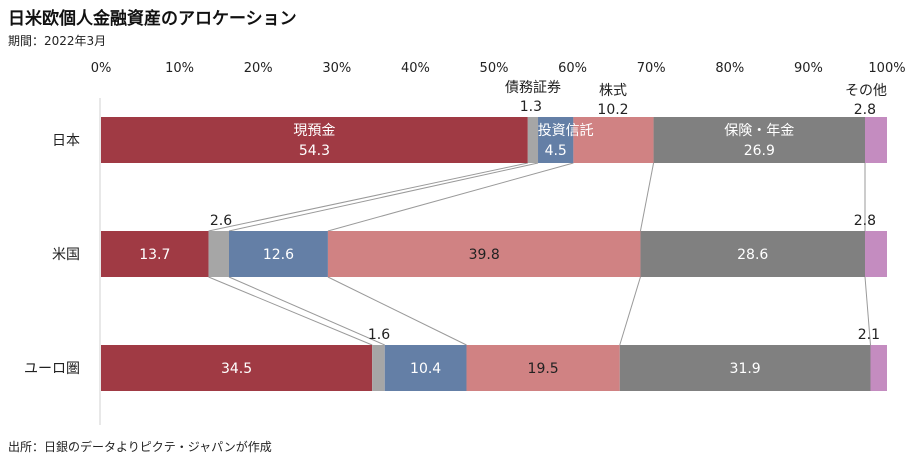  I want to click on chart-title: 日米欧個人金融資産のアロケーション, so click(152, 19).